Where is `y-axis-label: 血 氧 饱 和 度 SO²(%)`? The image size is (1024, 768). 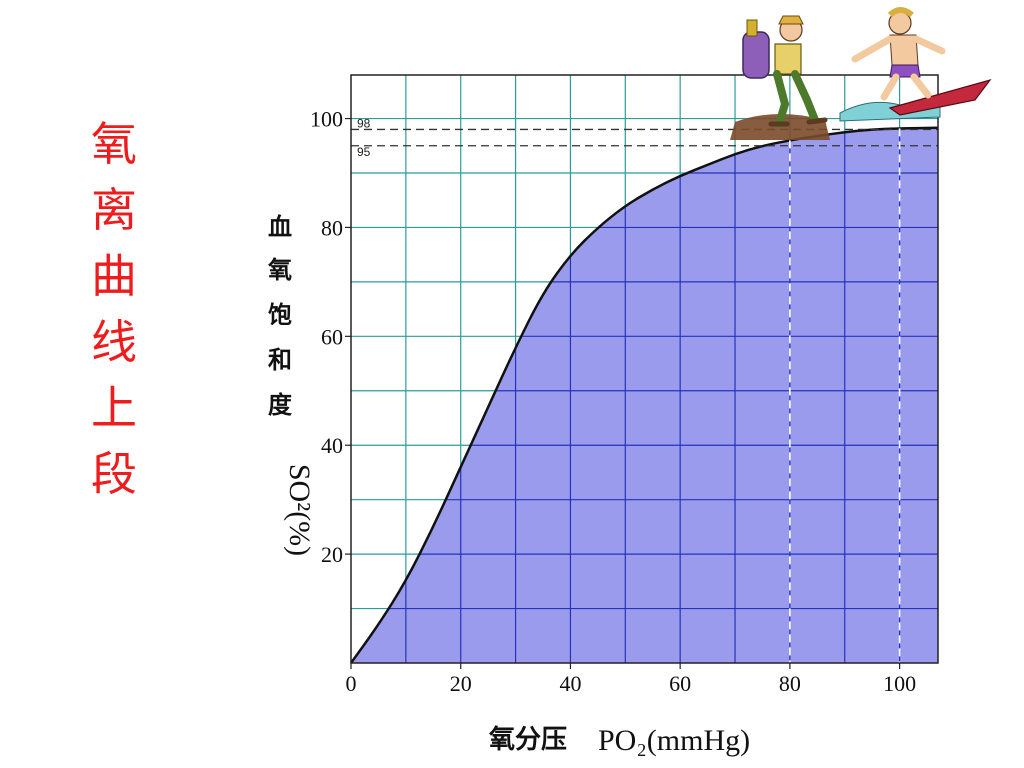
y-axis-label: 血 氧 饱 和 度 SO²(%) is located at coordinates (292, 384).